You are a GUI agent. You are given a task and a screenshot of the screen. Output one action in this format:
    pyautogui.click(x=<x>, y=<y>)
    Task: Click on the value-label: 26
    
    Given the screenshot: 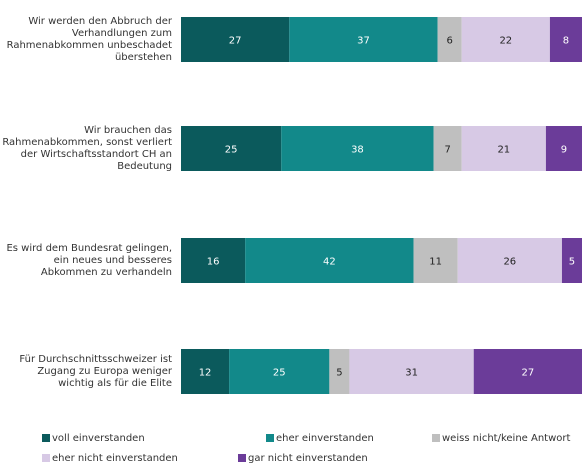 What is the action you would take?
    pyautogui.click(x=509, y=262)
    